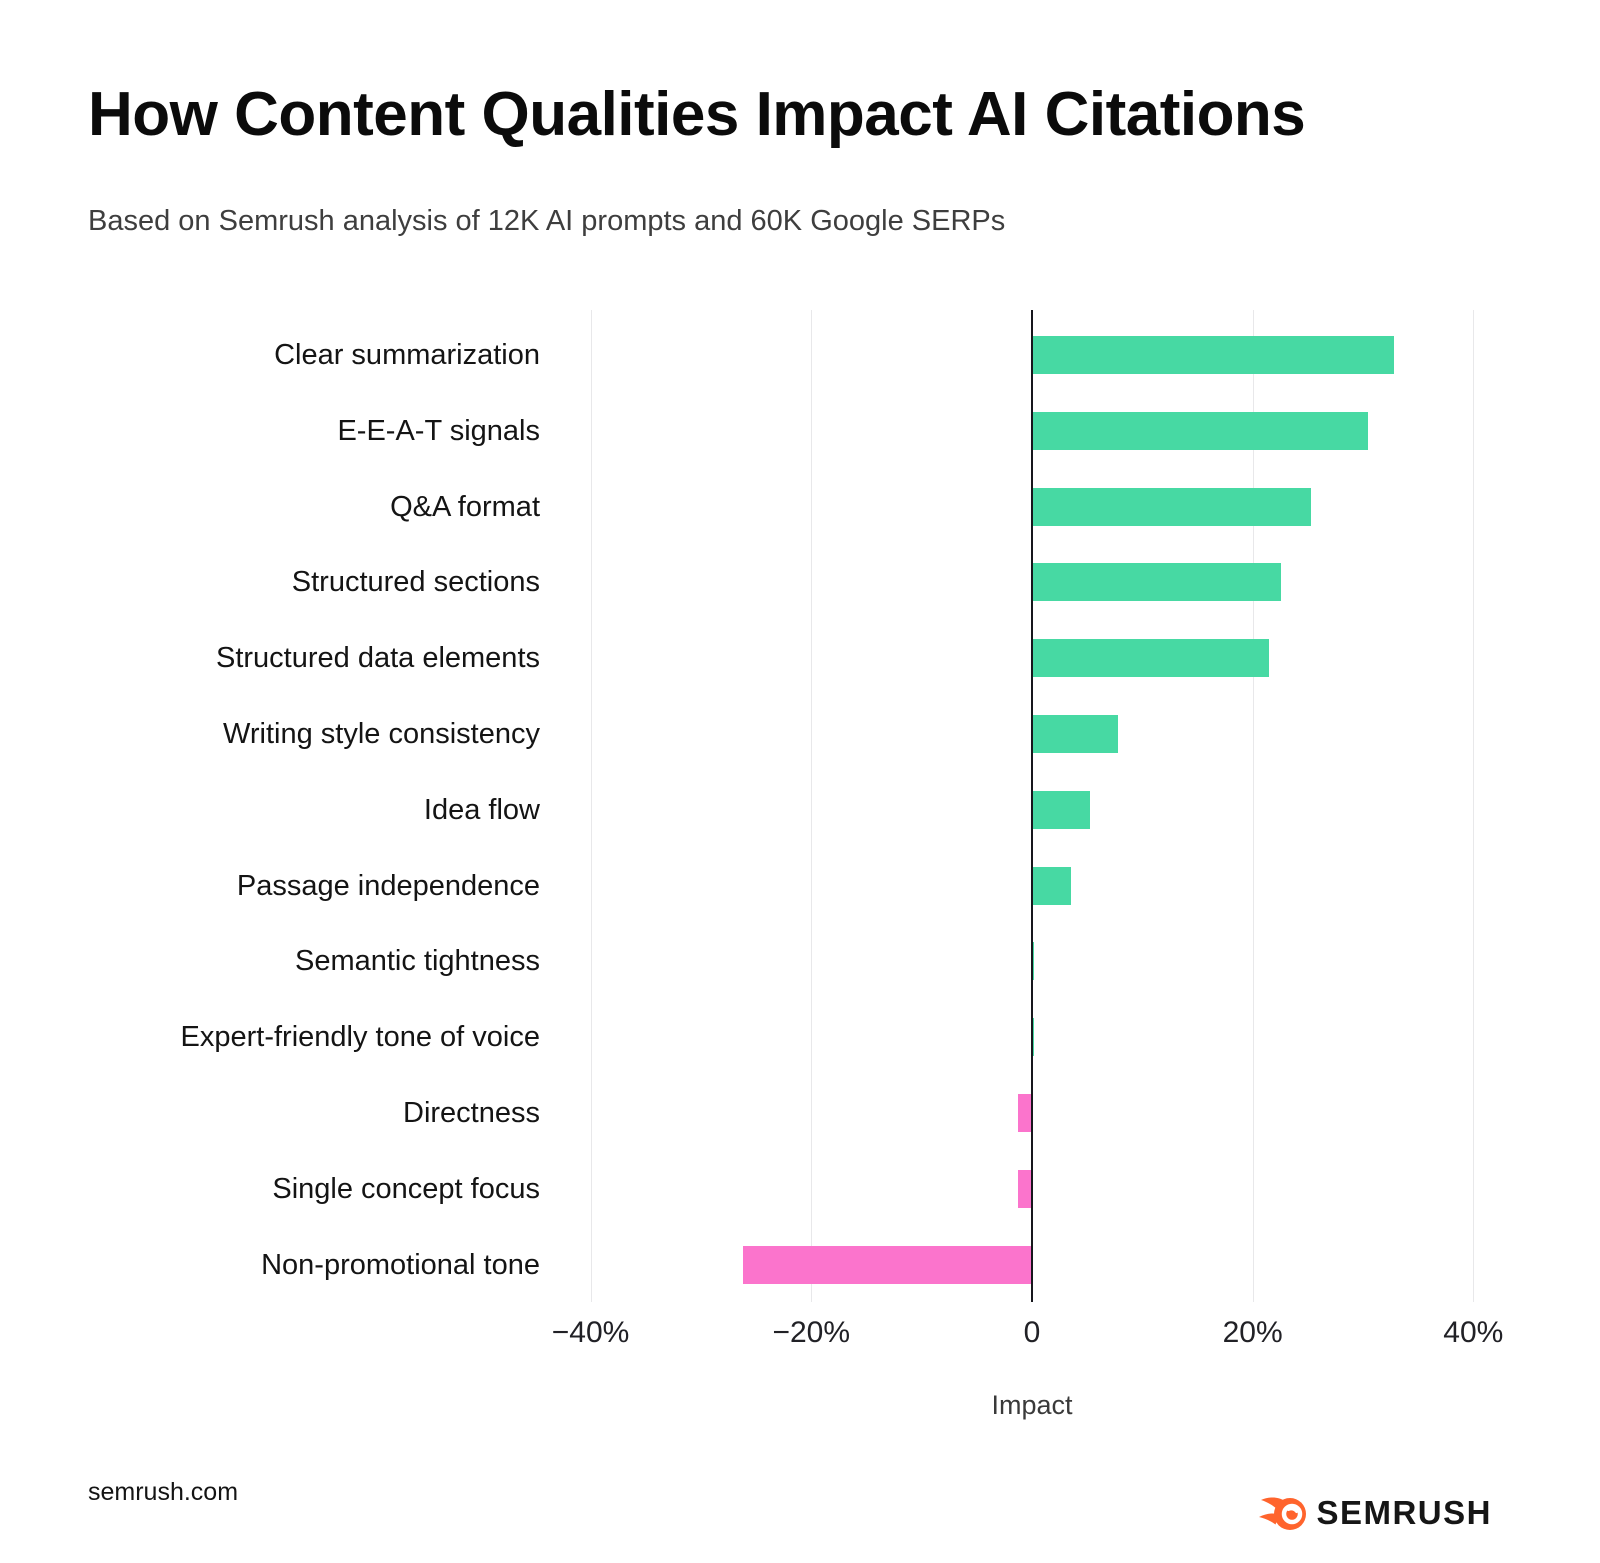 The height and width of the screenshot is (1563, 1600). I want to click on category-label-directness: Directness, so click(471, 1113).